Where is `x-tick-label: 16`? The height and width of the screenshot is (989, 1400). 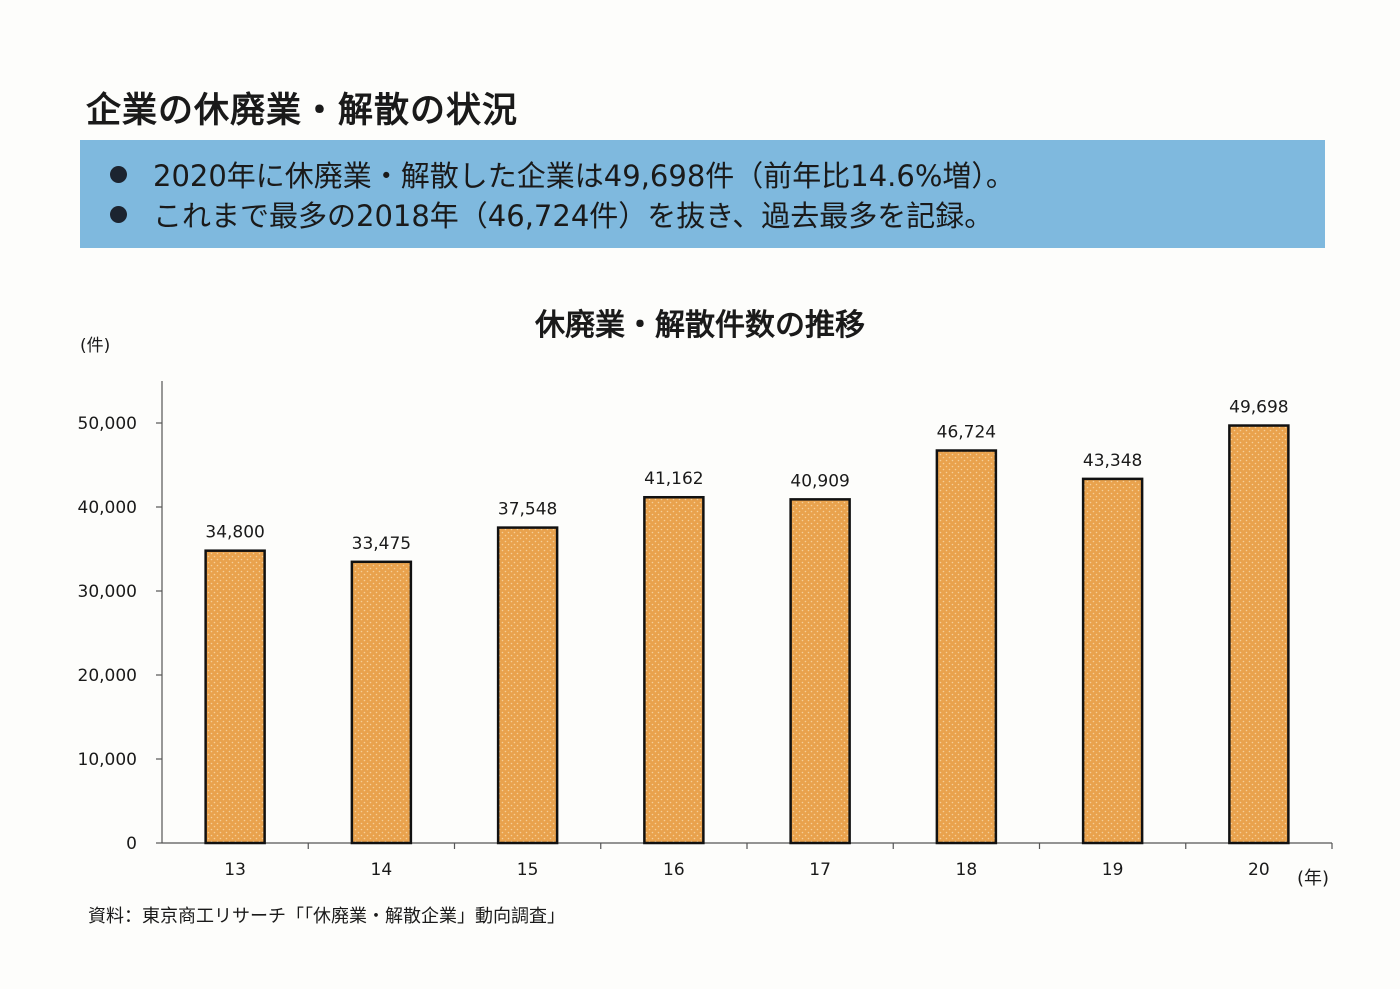 x-tick-label: 16 is located at coordinates (674, 870).